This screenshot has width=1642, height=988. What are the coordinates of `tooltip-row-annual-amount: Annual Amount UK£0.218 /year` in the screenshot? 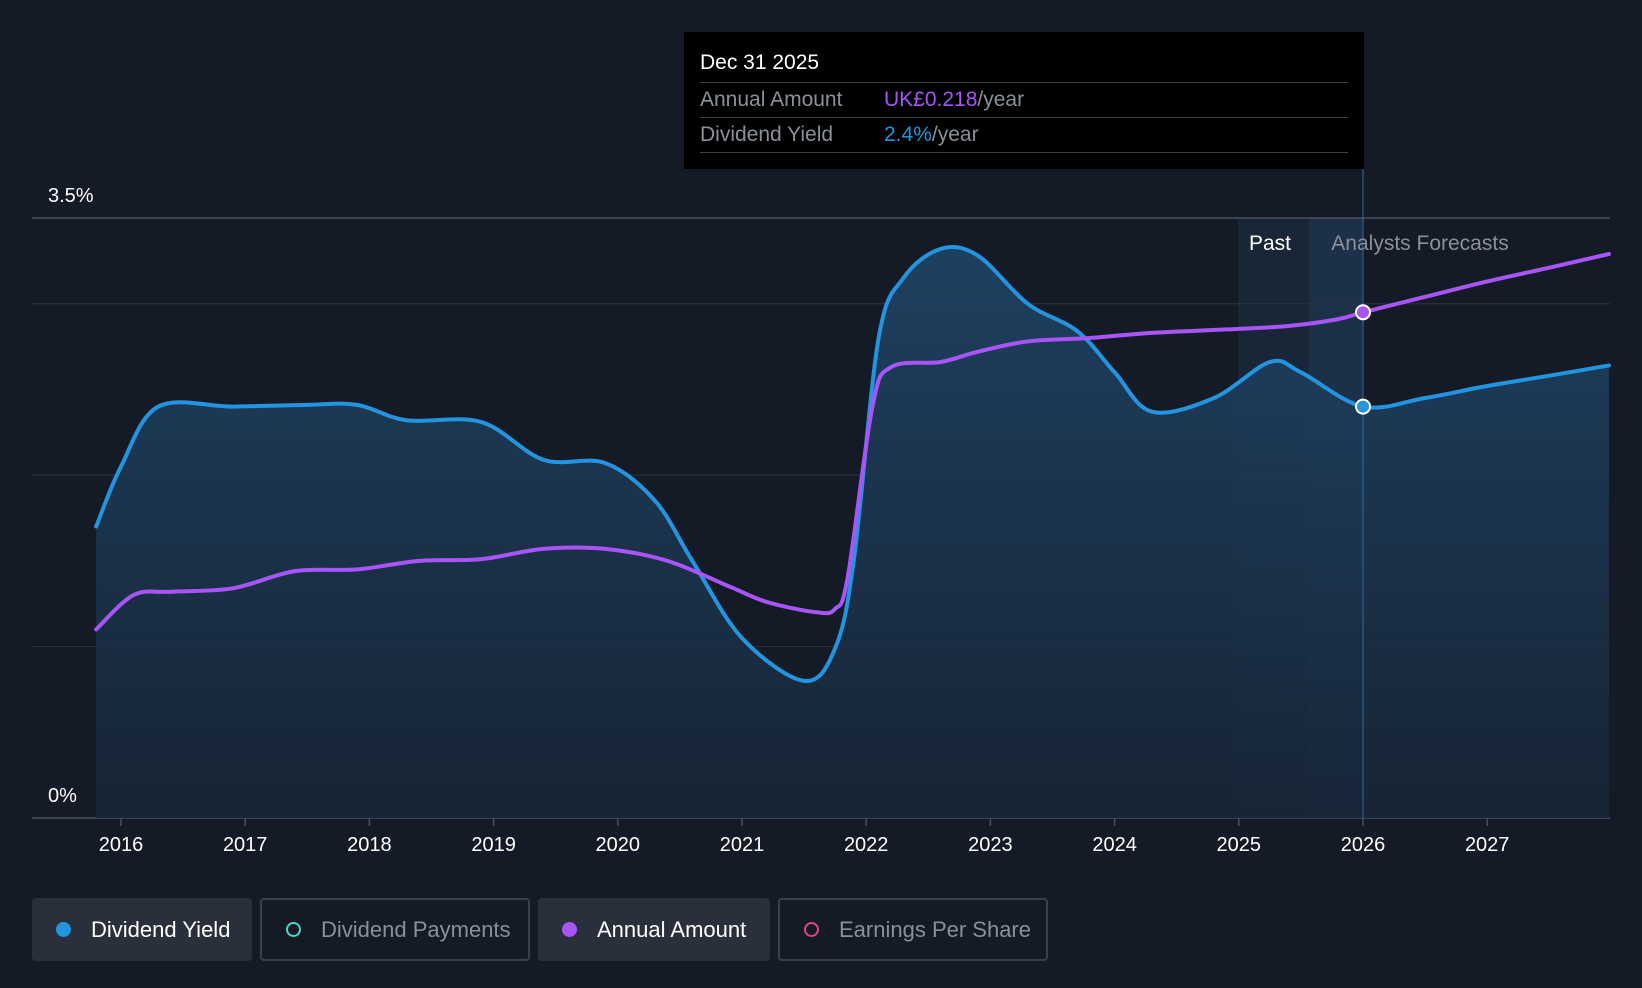 It's located at (1024, 99).